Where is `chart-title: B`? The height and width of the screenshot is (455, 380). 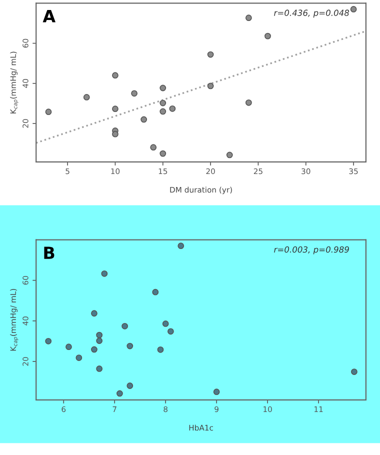 chart-title: B is located at coordinates (49, 252).